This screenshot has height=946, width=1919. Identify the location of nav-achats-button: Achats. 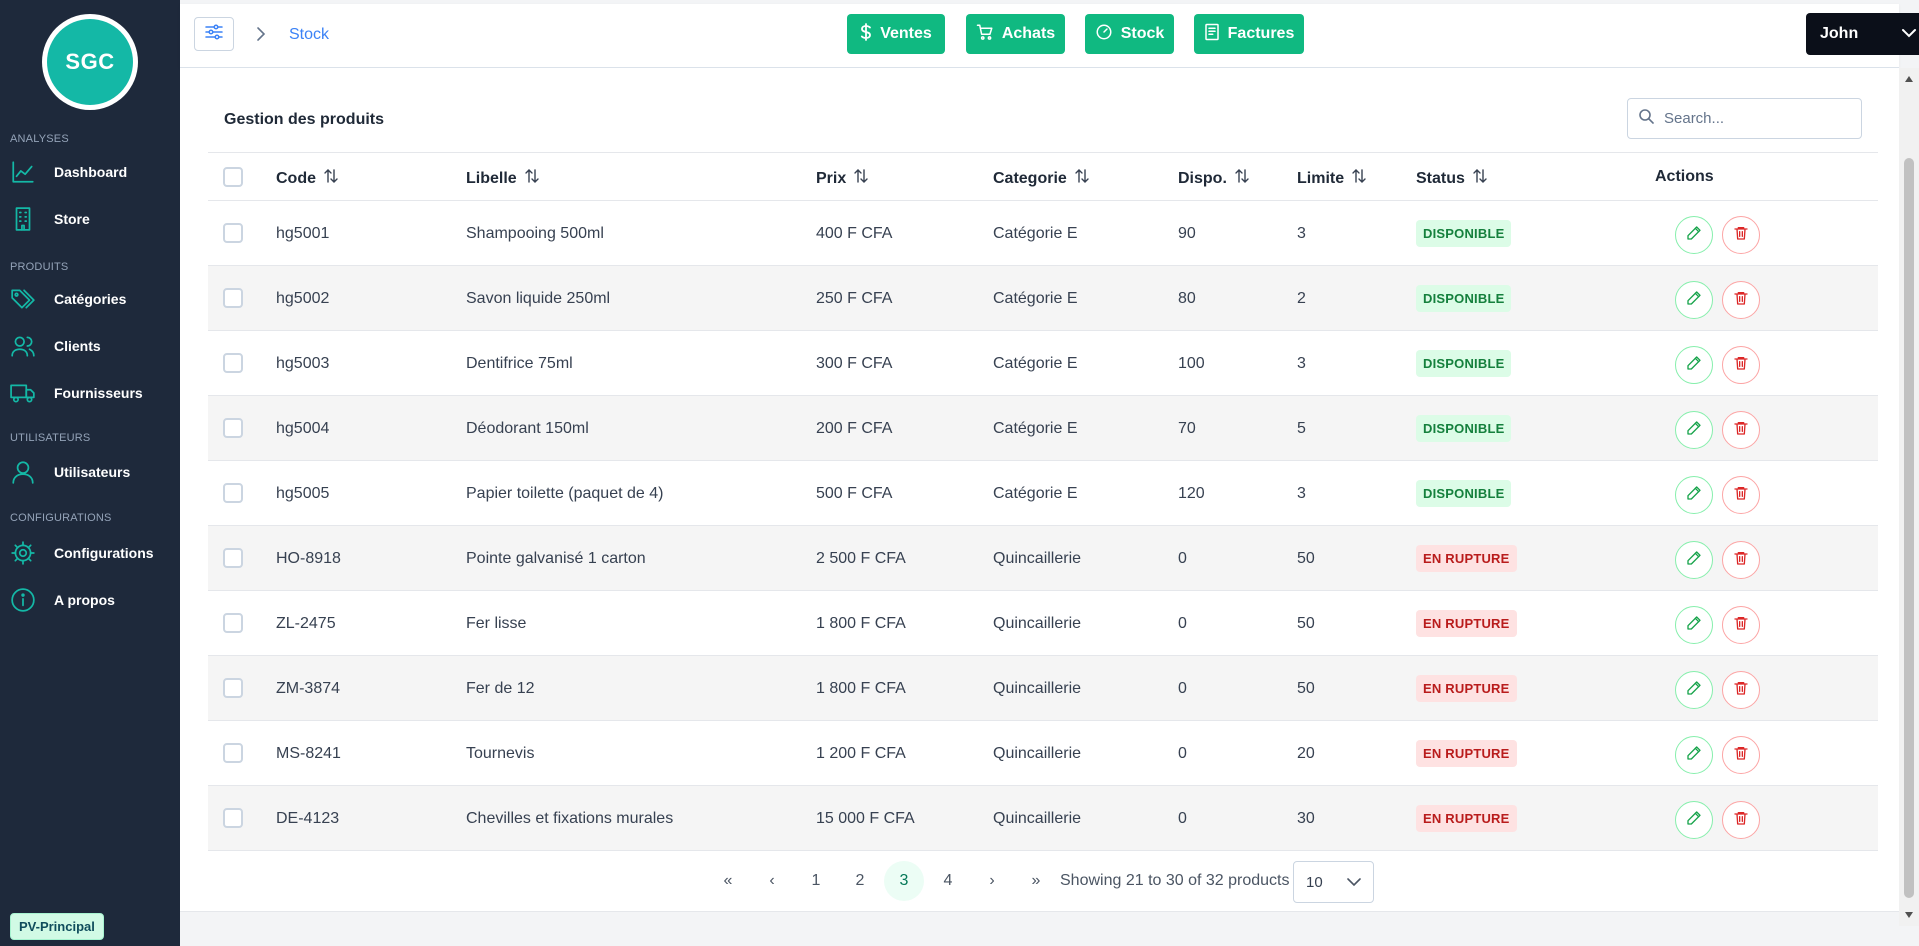
(1015, 34).